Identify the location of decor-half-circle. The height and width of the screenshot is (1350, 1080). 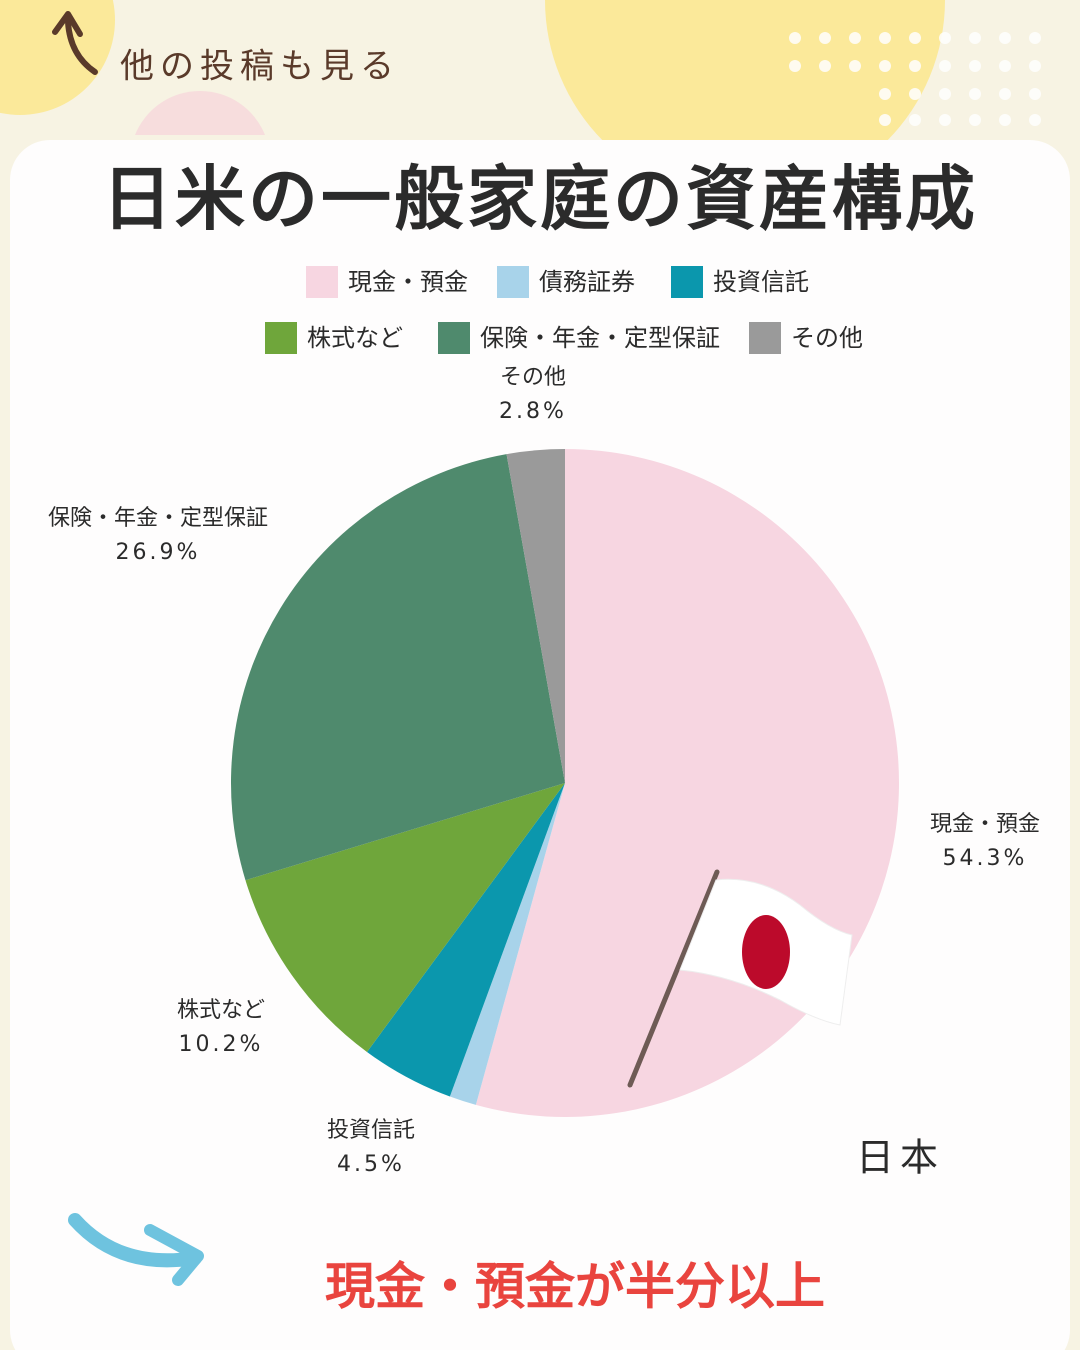
(200, 112).